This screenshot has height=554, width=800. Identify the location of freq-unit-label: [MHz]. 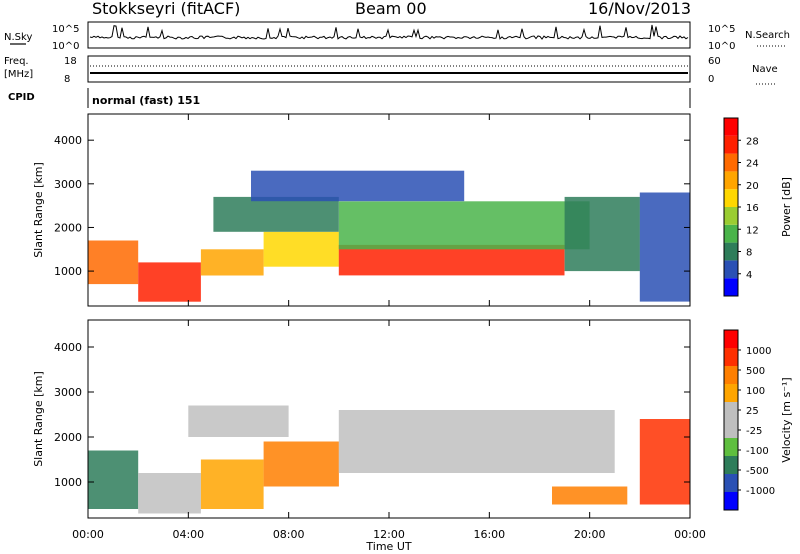
(18, 74).